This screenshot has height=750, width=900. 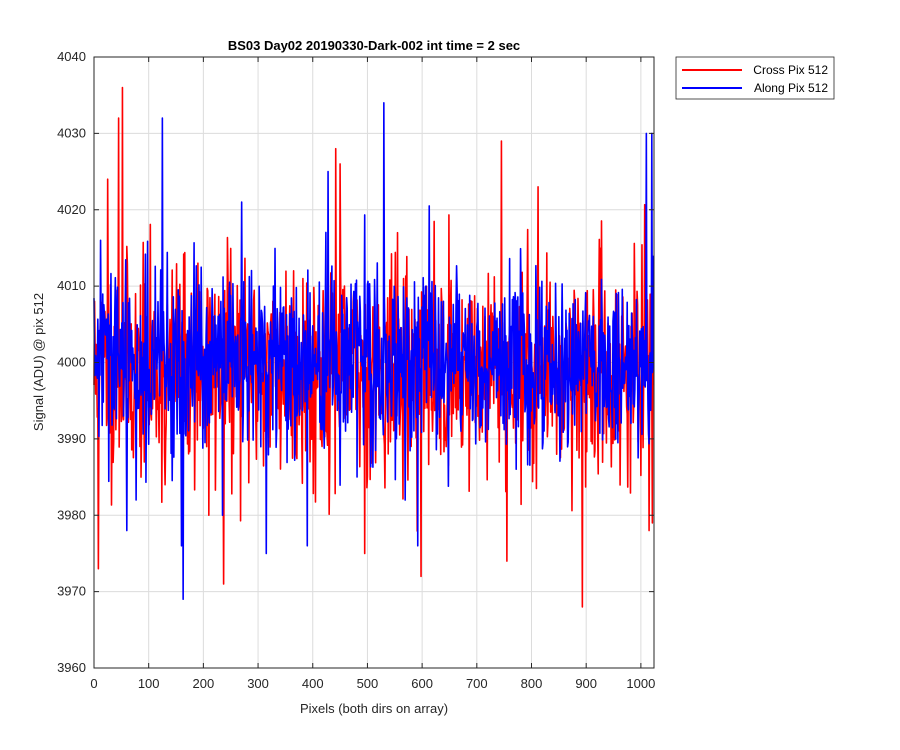 What do you see at coordinates (149, 683) in the screenshot?
I see `x-tick-label: 100` at bounding box center [149, 683].